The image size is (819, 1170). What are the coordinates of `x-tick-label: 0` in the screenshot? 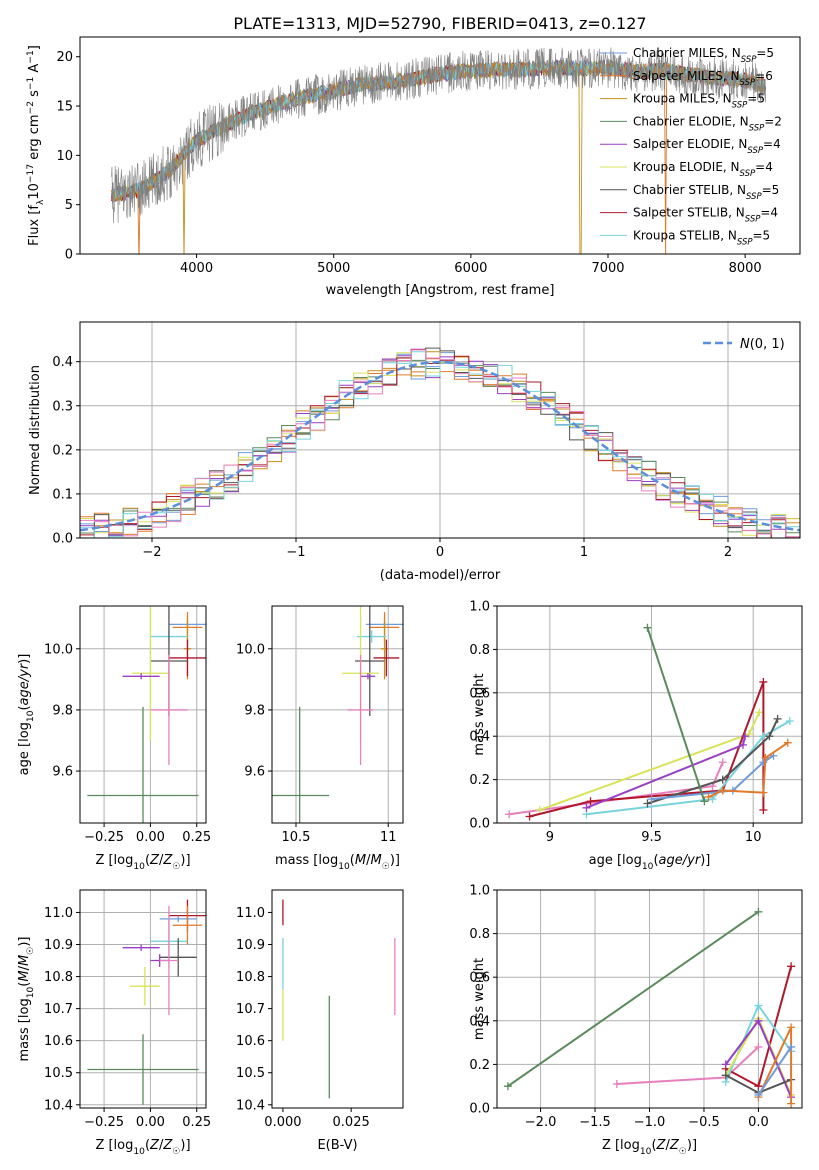 It's located at (440, 552).